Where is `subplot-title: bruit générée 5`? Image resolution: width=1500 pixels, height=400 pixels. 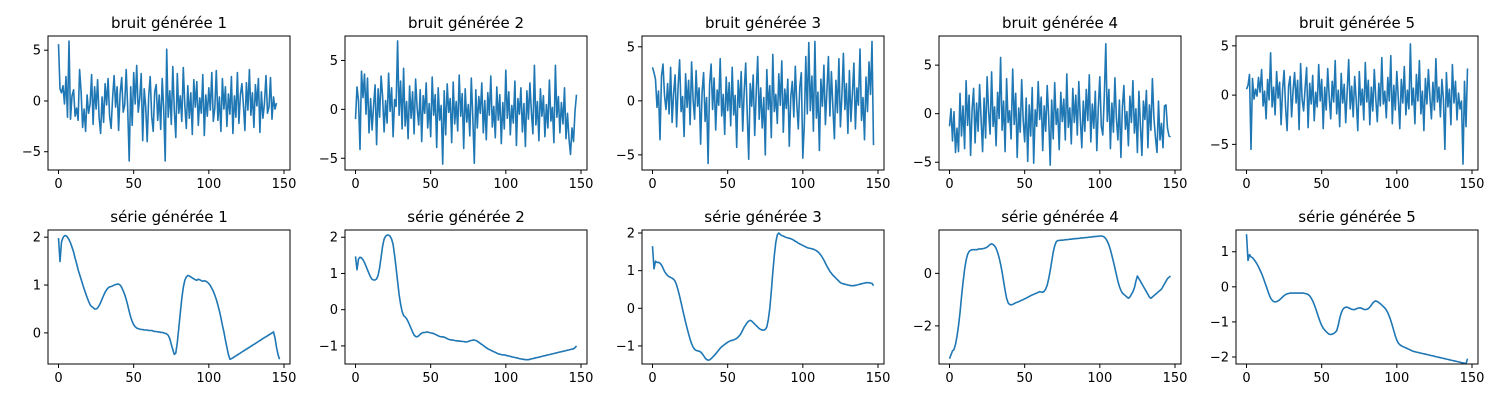
subplot-title: bruit générée 5 is located at coordinates (1357, 23).